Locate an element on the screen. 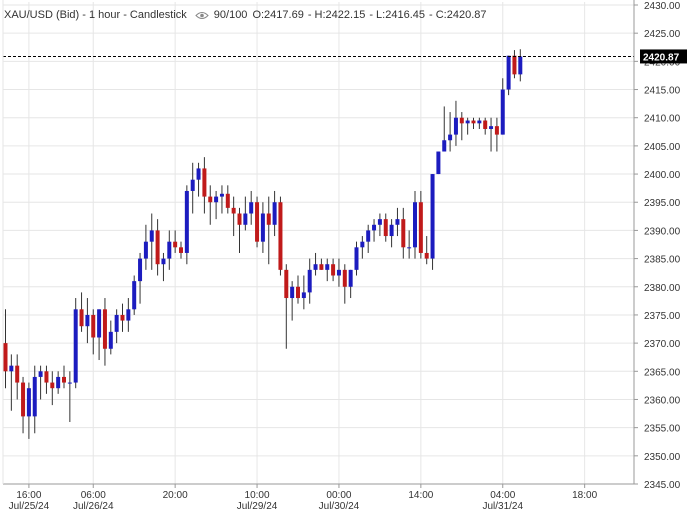 Image resolution: width=689 pixels, height=512 pixels. x-tick-time: 16:00 is located at coordinates (28, 495).